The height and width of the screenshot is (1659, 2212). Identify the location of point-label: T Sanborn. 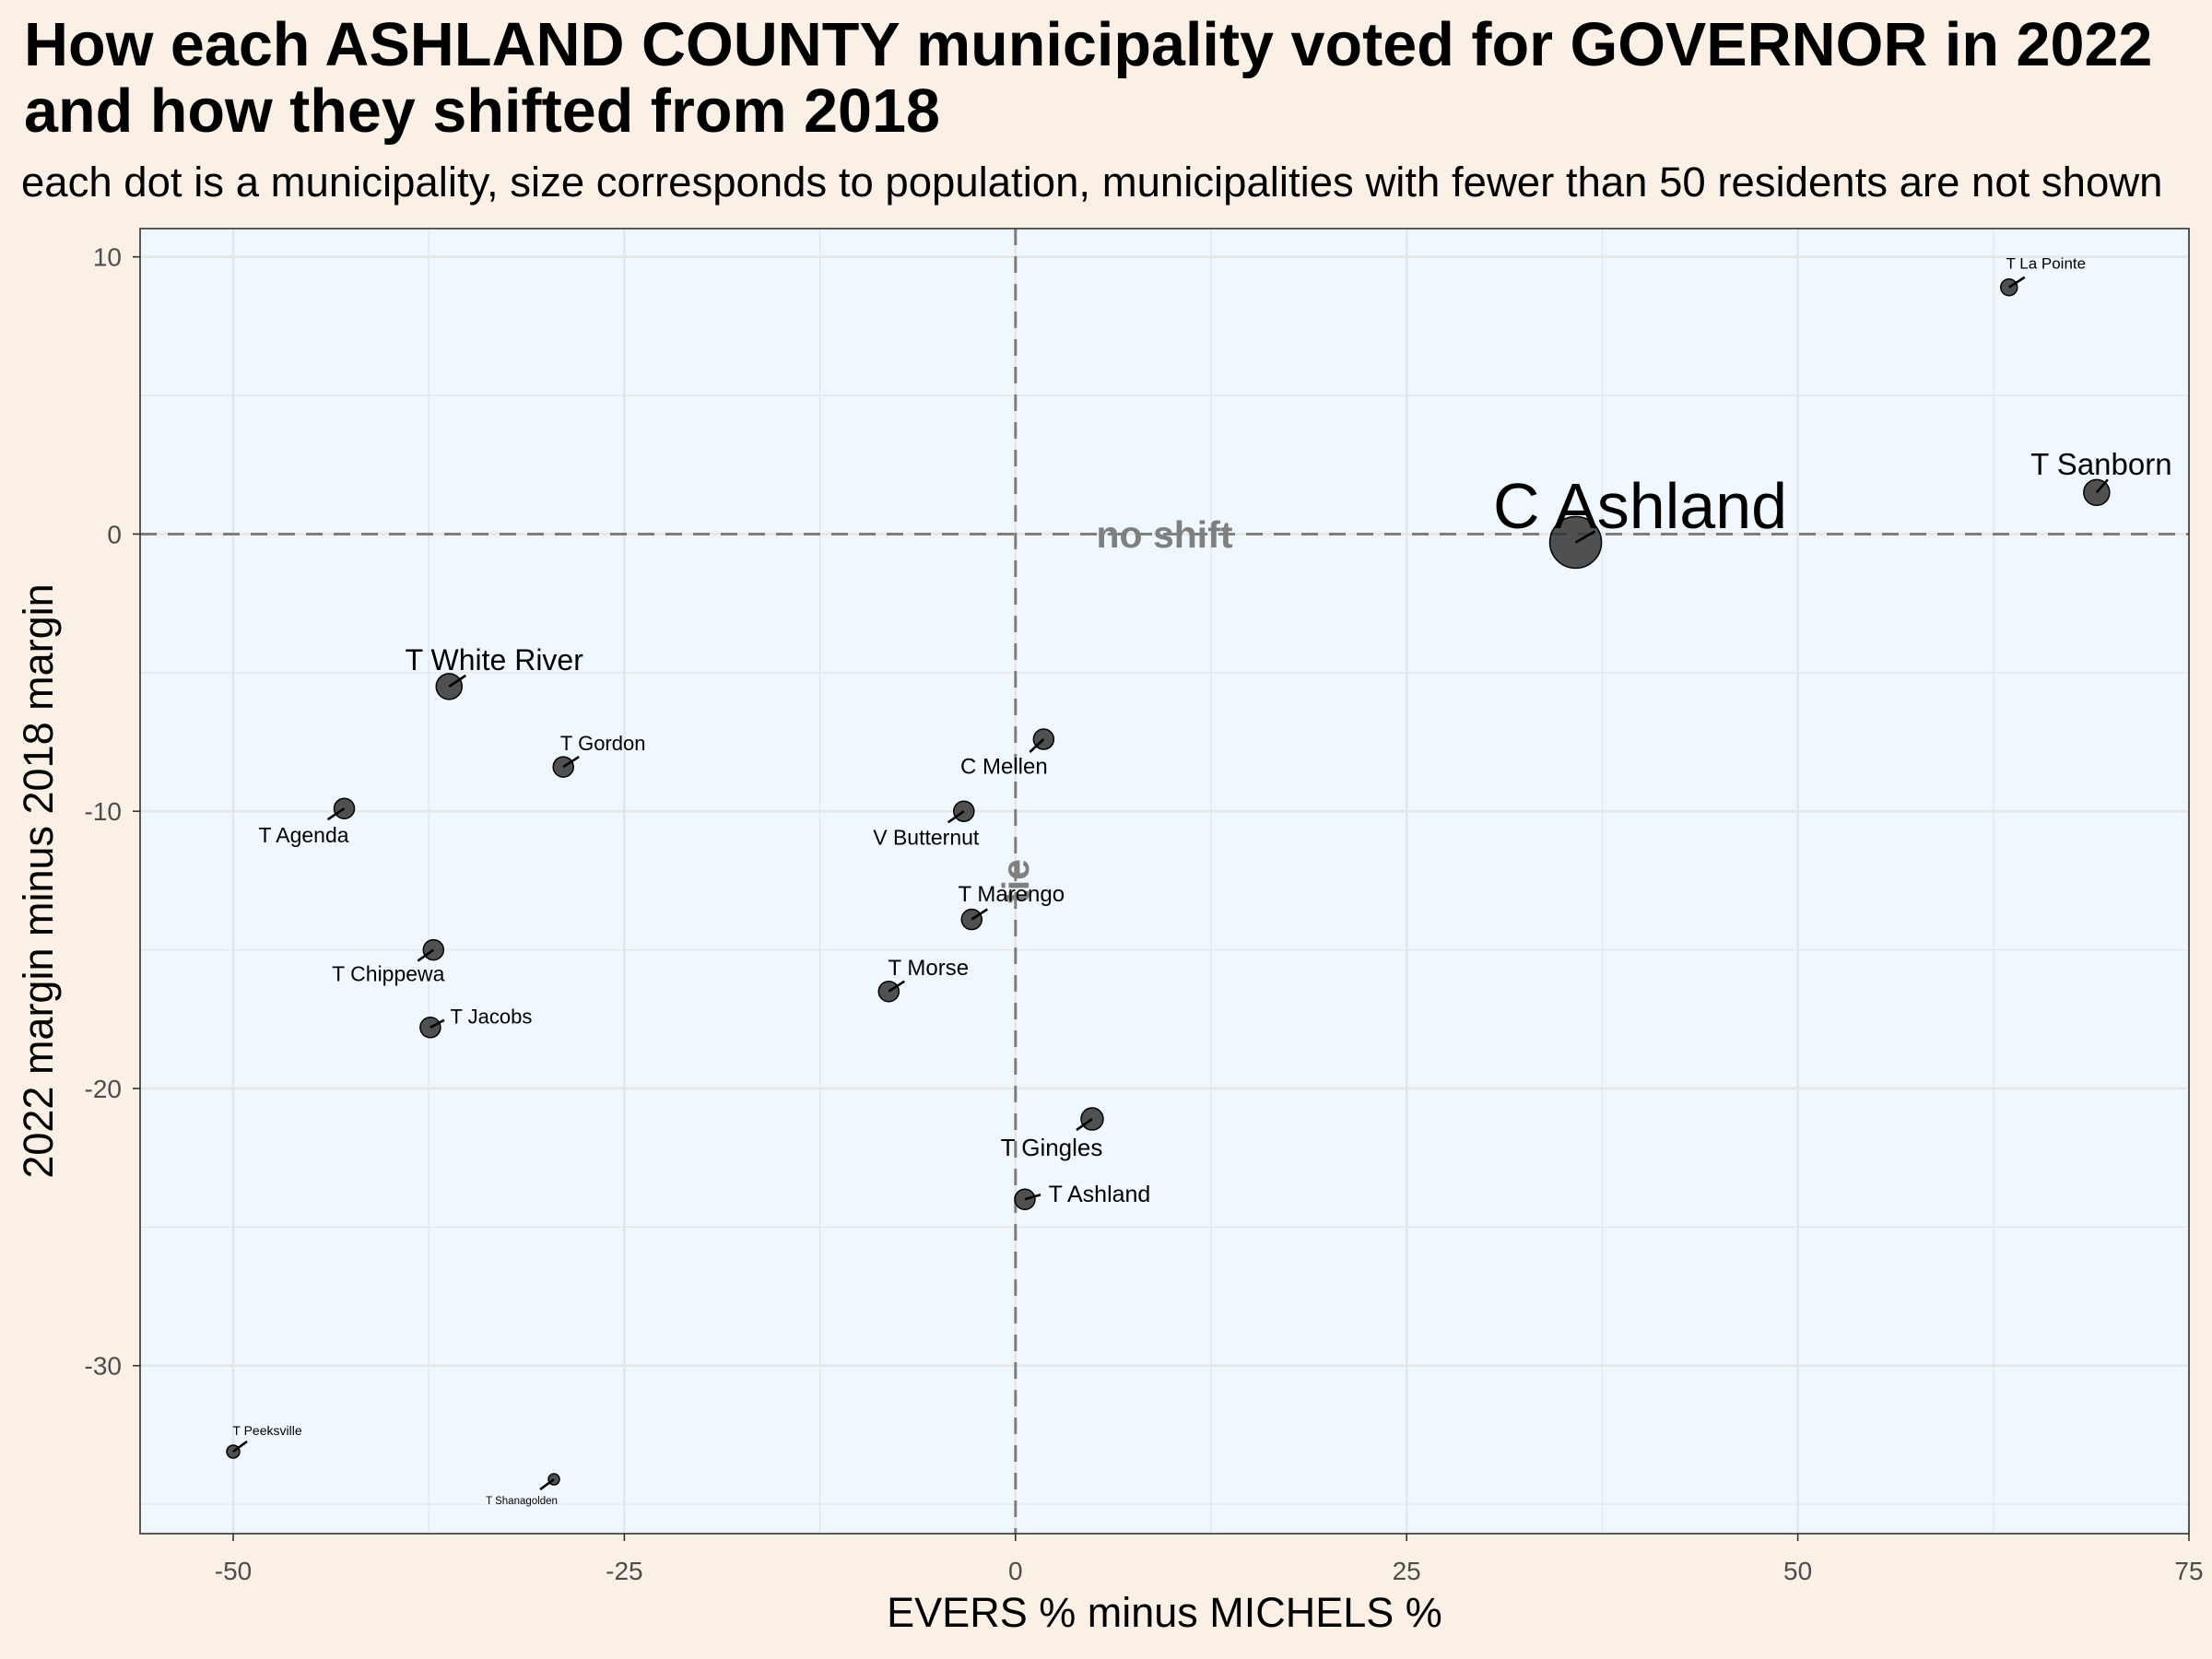
(2101, 464).